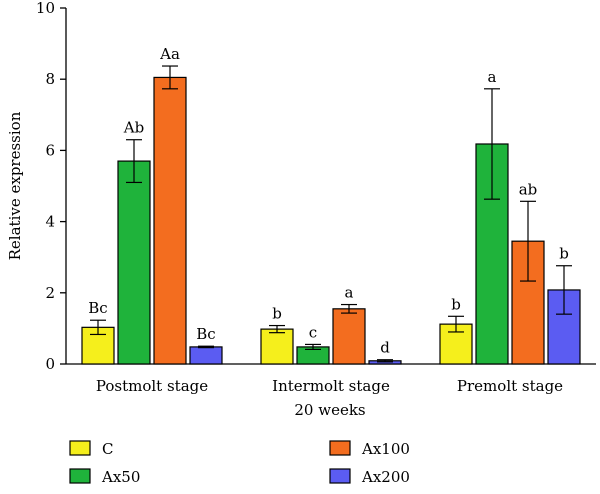  Describe the element at coordinates (107, 449) in the screenshot. I see `legend-label: C` at that location.